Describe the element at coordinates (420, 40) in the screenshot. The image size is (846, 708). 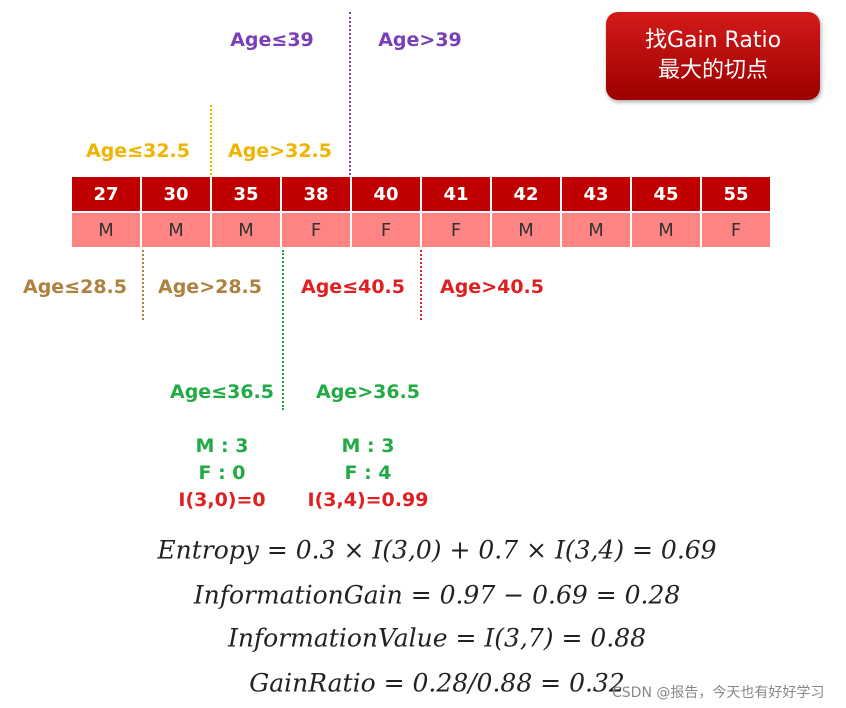
I see `split-label: Age>39` at that location.